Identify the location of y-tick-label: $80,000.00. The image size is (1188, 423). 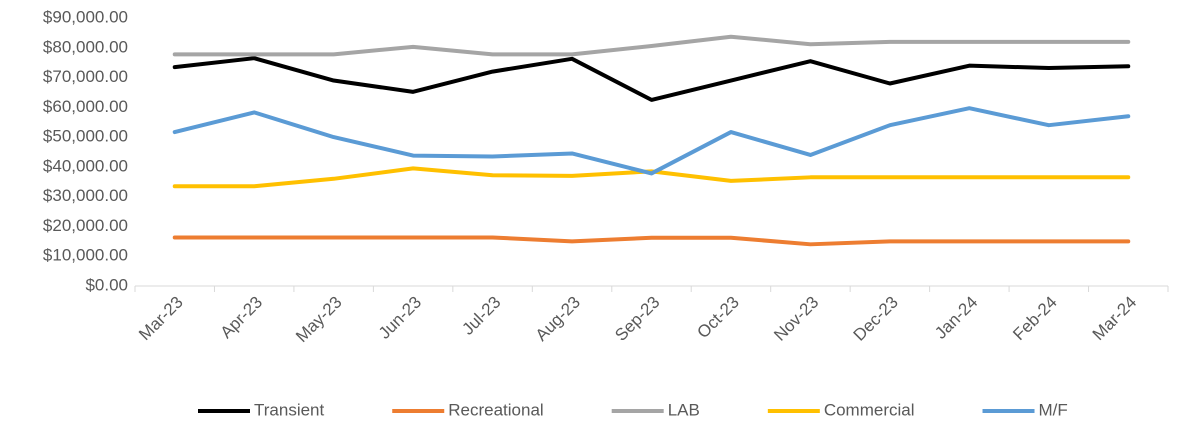
(85, 46).